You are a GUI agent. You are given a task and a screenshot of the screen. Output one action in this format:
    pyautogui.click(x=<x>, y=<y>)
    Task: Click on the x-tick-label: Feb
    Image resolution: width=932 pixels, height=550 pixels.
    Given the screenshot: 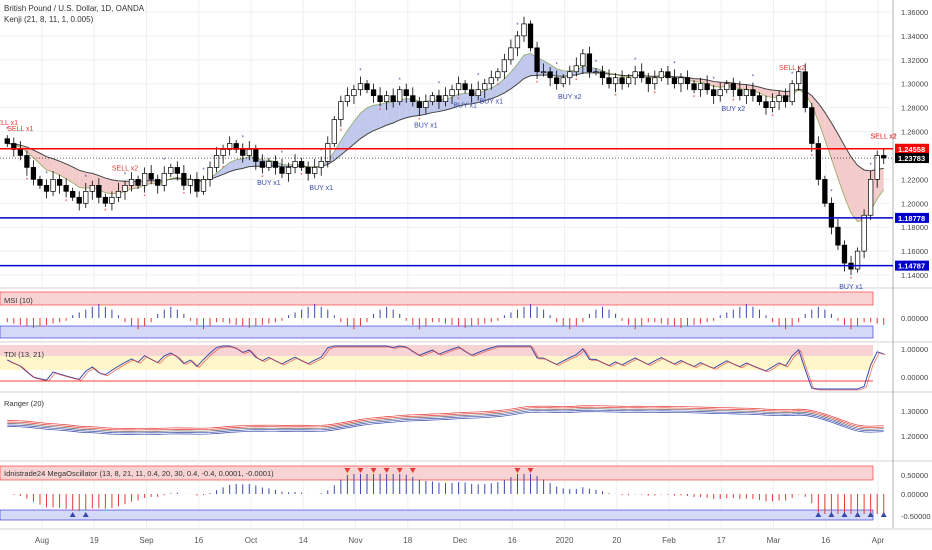 What is the action you would take?
    pyautogui.click(x=669, y=540)
    